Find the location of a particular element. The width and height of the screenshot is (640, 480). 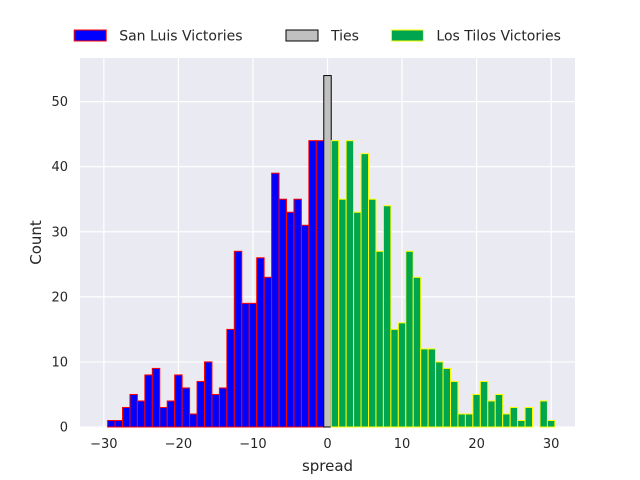

legend-swatch-los-tilos-victories is located at coordinates (407, 35).